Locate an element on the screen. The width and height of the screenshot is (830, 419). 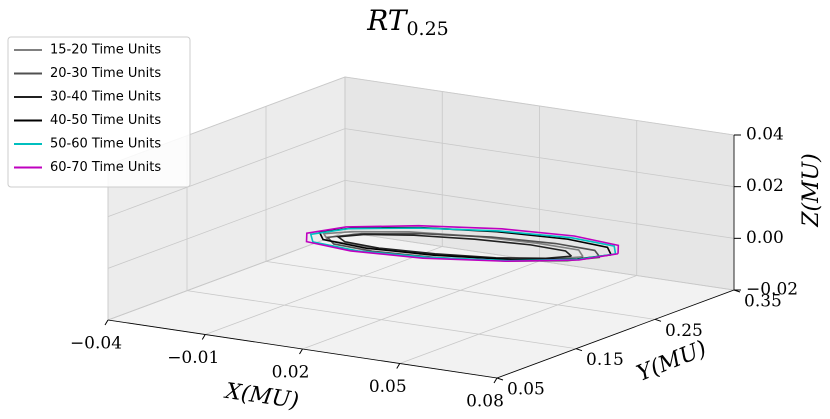
y-tick-label: 0.25 is located at coordinates (684, 331).